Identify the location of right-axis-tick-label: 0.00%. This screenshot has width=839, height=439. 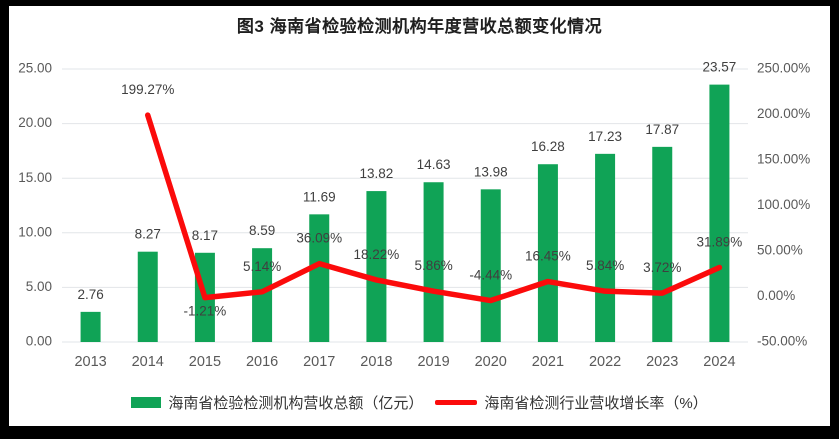
(776, 295).